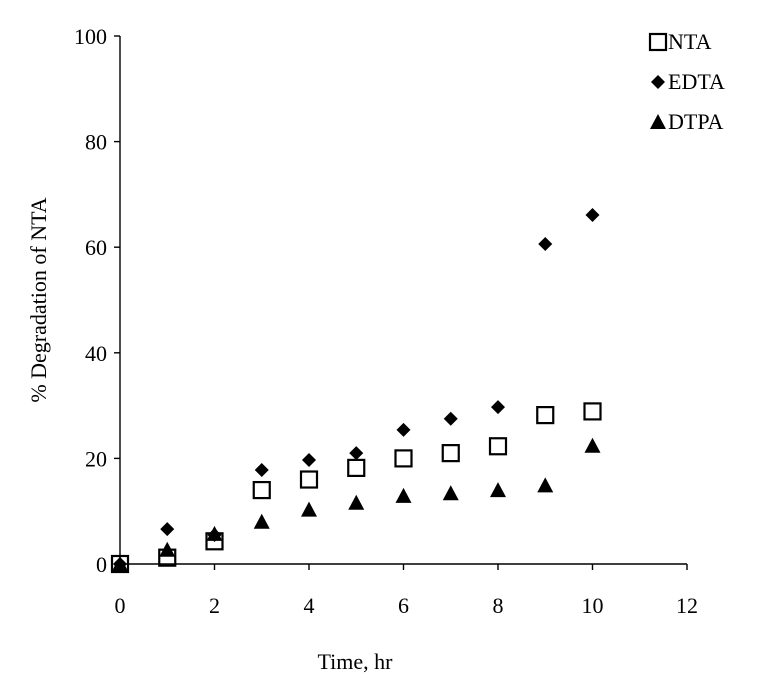  Describe the element at coordinates (687, 605) in the screenshot. I see `x-tick-label: 12` at that location.